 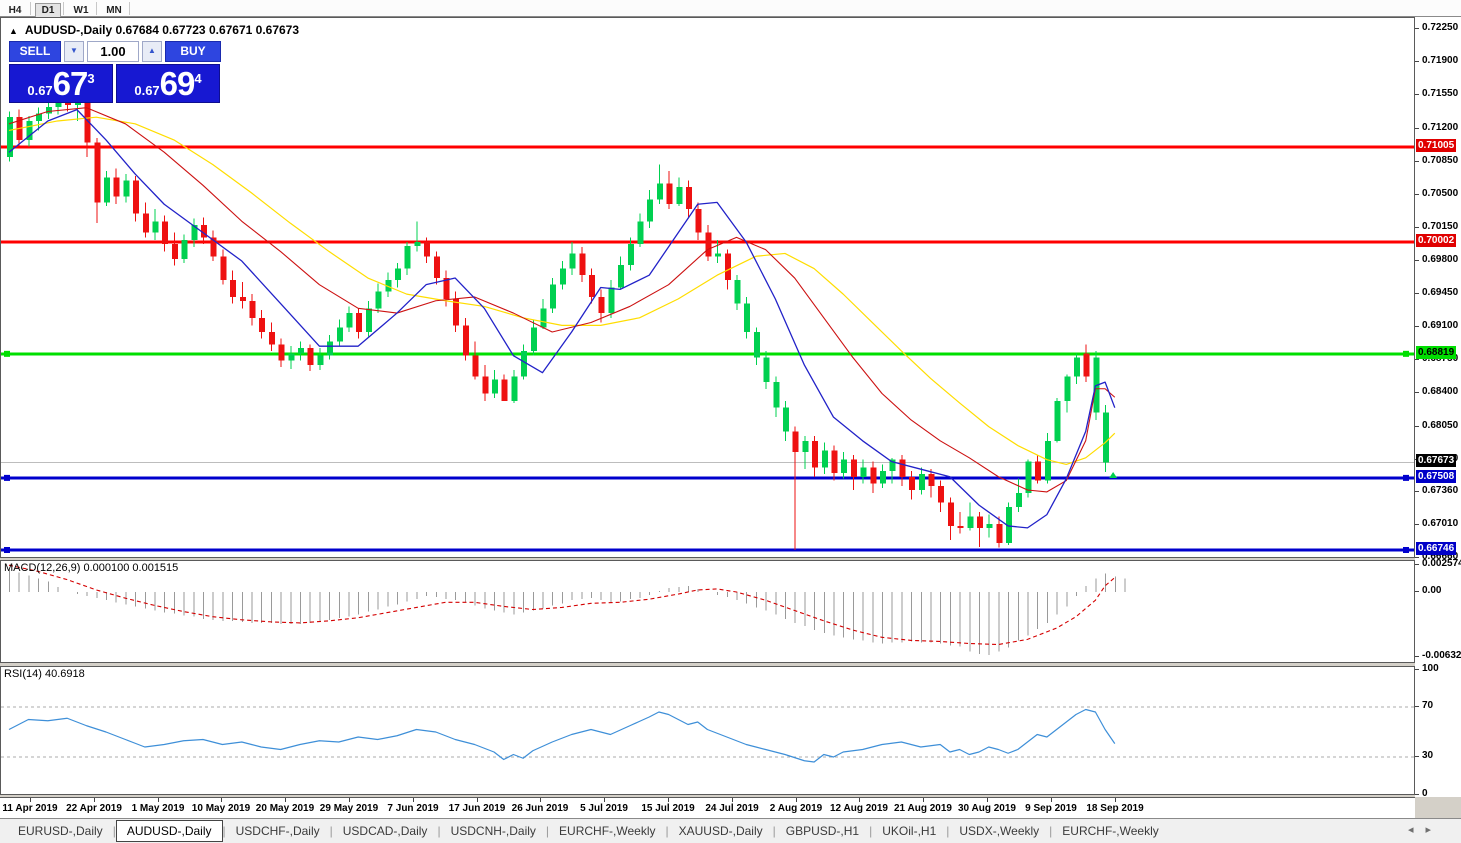 What do you see at coordinates (114, 10) in the screenshot?
I see `timeframe-button-mn: MN` at bounding box center [114, 10].